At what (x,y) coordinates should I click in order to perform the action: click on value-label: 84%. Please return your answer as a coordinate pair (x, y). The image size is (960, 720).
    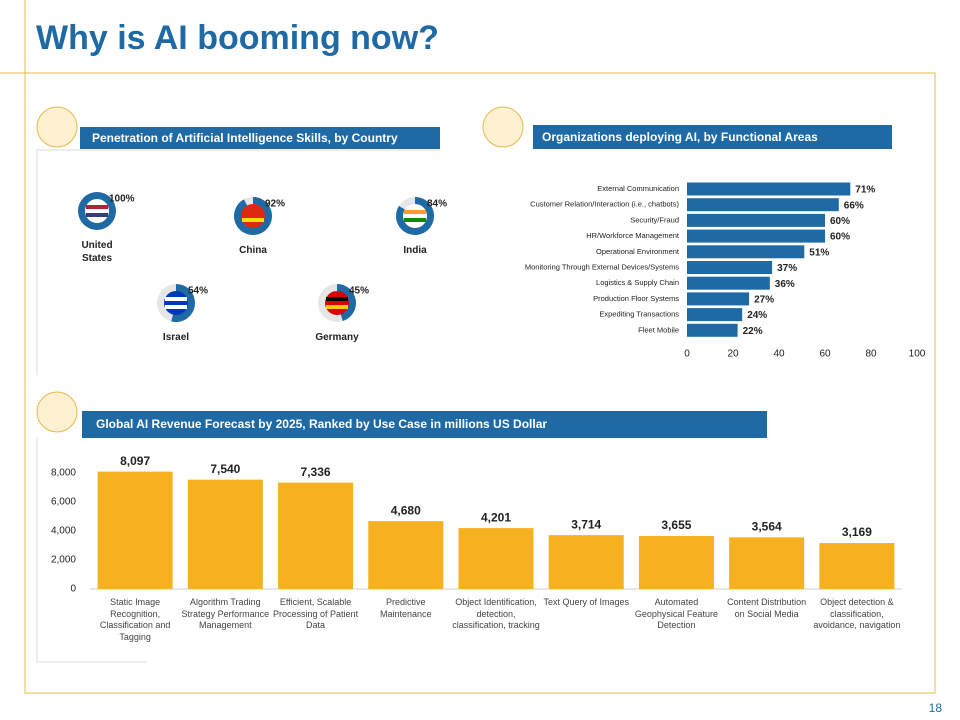
    Looking at the image, I should click on (437, 204).